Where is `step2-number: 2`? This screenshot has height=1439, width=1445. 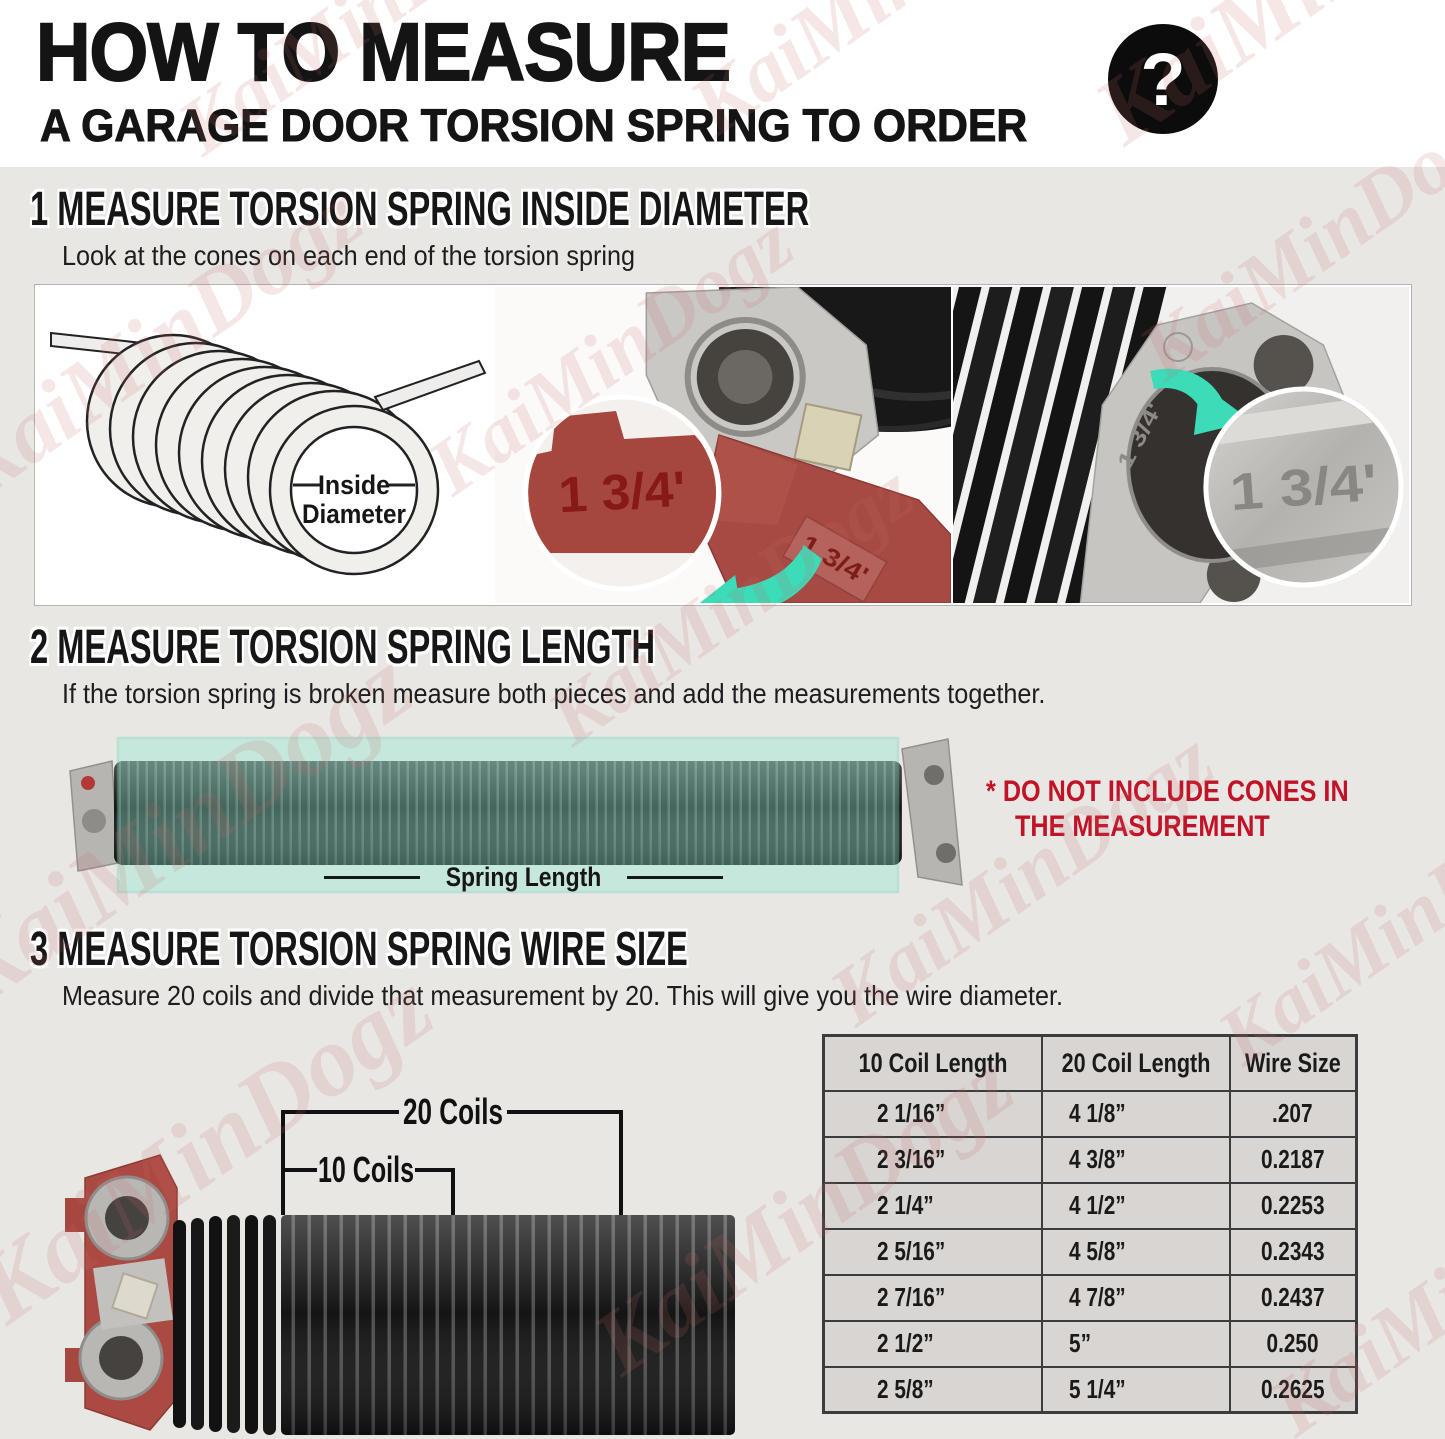
step2-number: 2 is located at coordinates (39, 647).